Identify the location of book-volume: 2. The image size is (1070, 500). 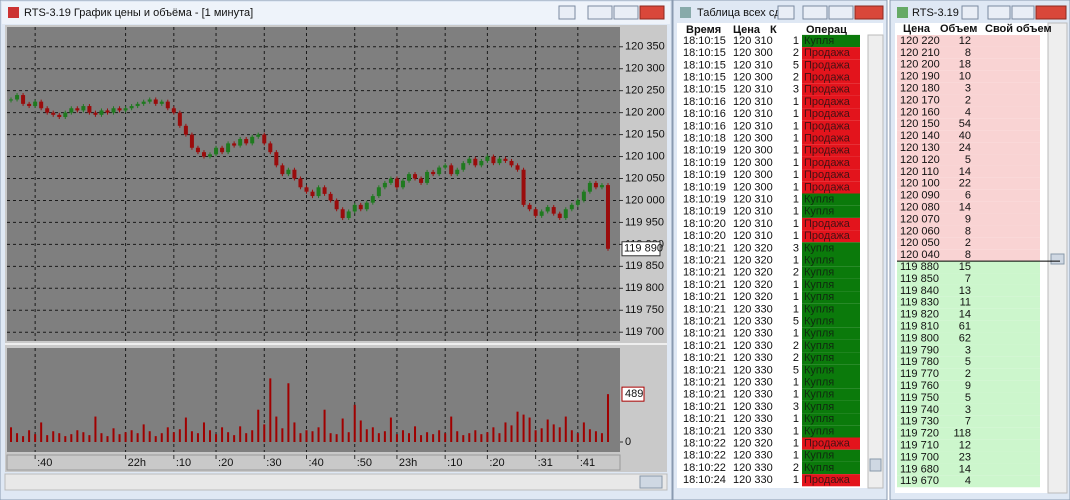
(968, 243).